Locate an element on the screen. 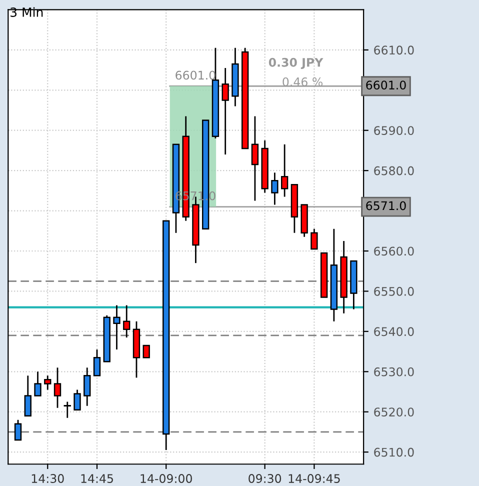  annotation: 0.30 JPY is located at coordinates (296, 64).